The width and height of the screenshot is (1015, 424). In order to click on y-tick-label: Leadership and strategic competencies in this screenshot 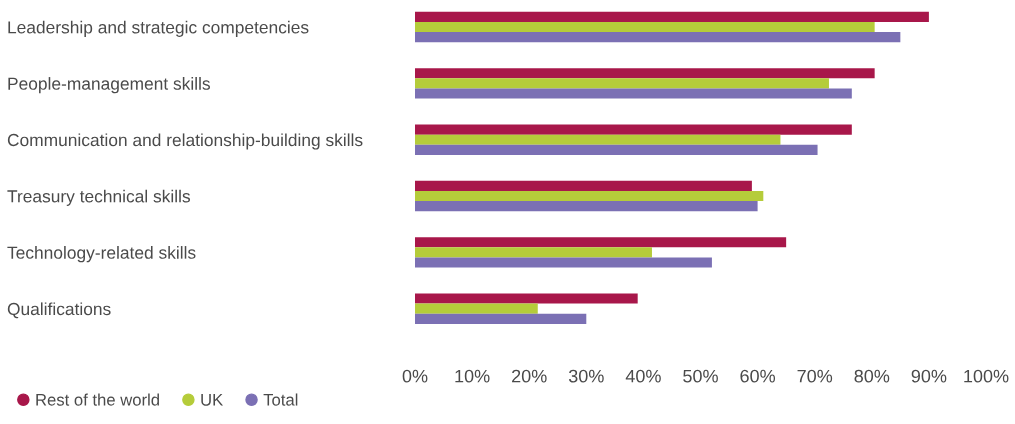, I will do `click(158, 28)`.